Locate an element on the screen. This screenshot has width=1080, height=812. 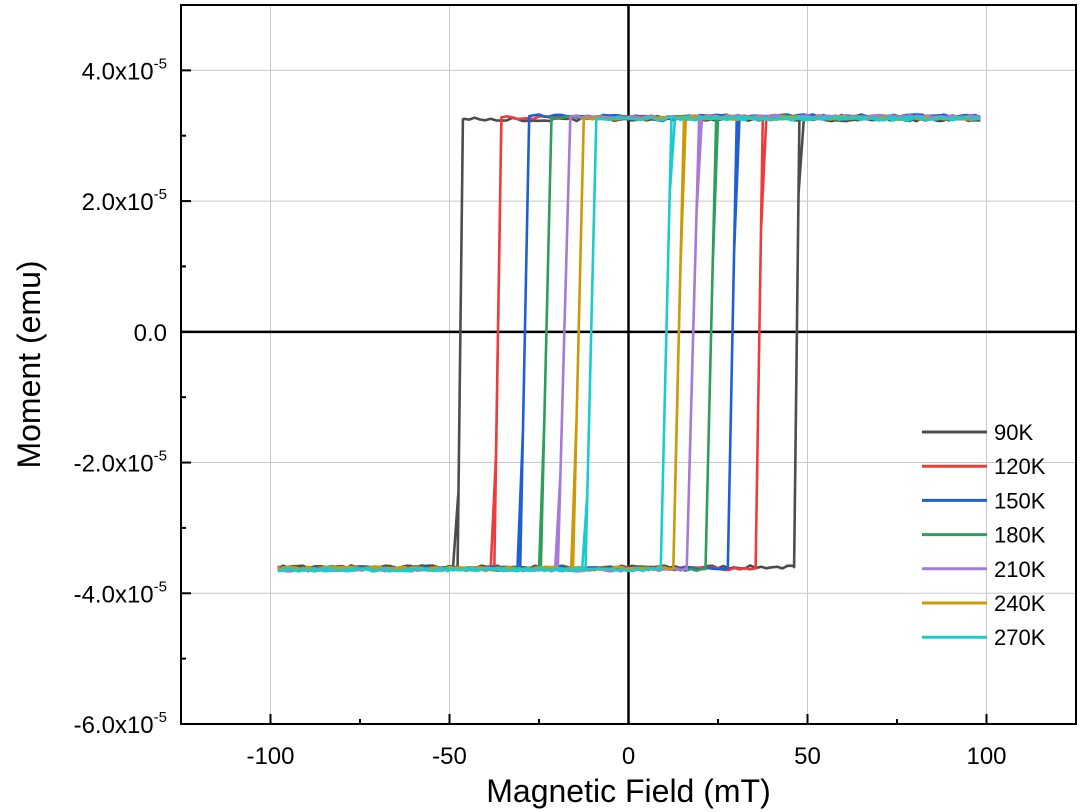
y-axis-title: Moment (emu) is located at coordinates (29, 364).